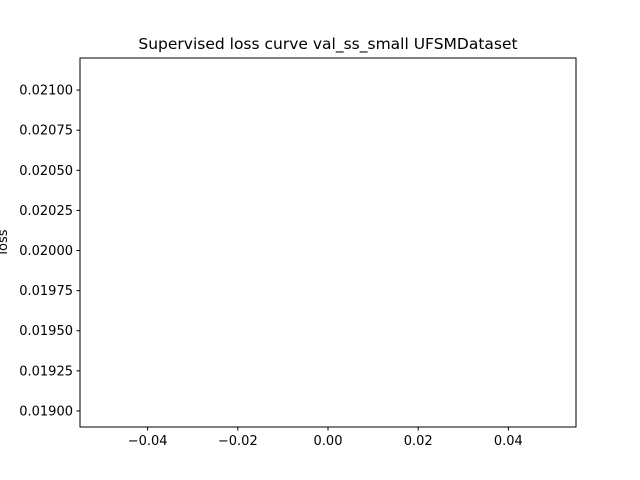 The image size is (640, 480). I want to click on y-tick-label: 0.01925, so click(46, 371).